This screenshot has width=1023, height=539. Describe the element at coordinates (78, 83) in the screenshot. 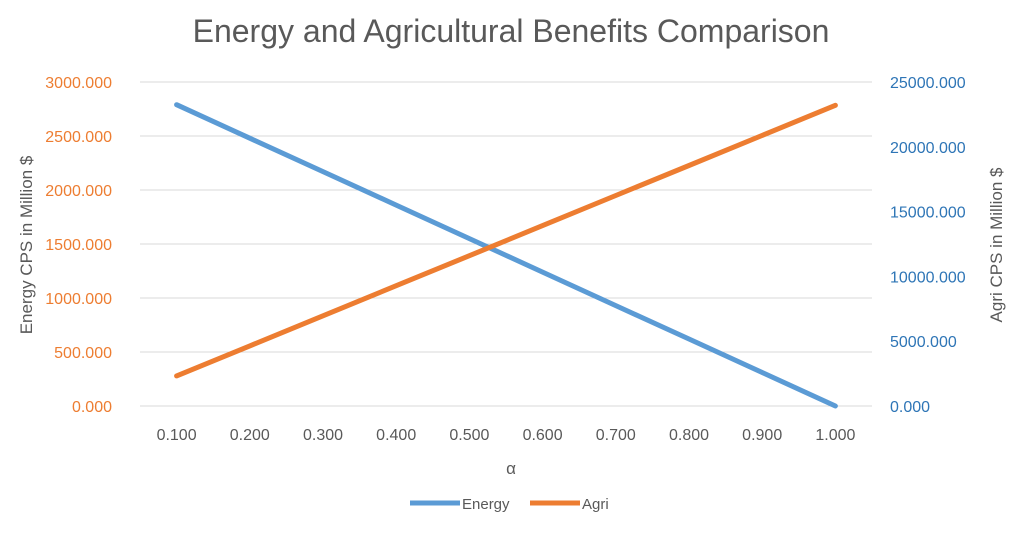

I see `left-tick-label: 3000.000` at that location.